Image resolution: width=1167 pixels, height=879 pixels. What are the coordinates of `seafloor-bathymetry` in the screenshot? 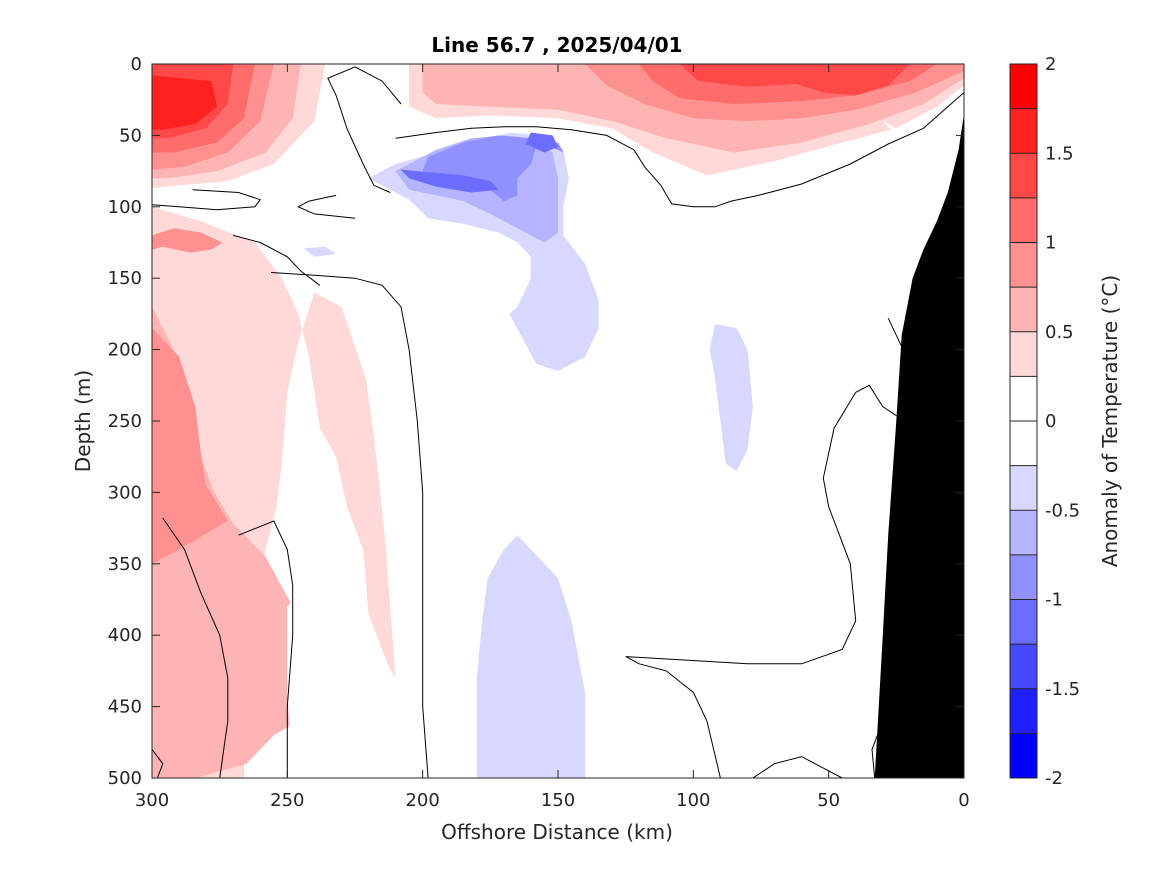 It's located at (919, 446).